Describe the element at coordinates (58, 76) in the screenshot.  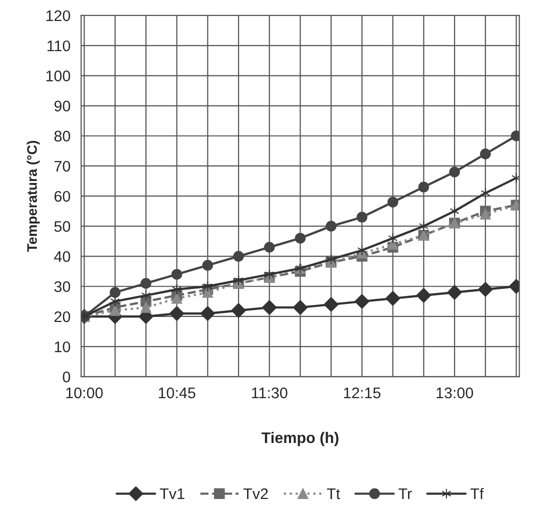
I see `y-tick-label: 100` at that location.